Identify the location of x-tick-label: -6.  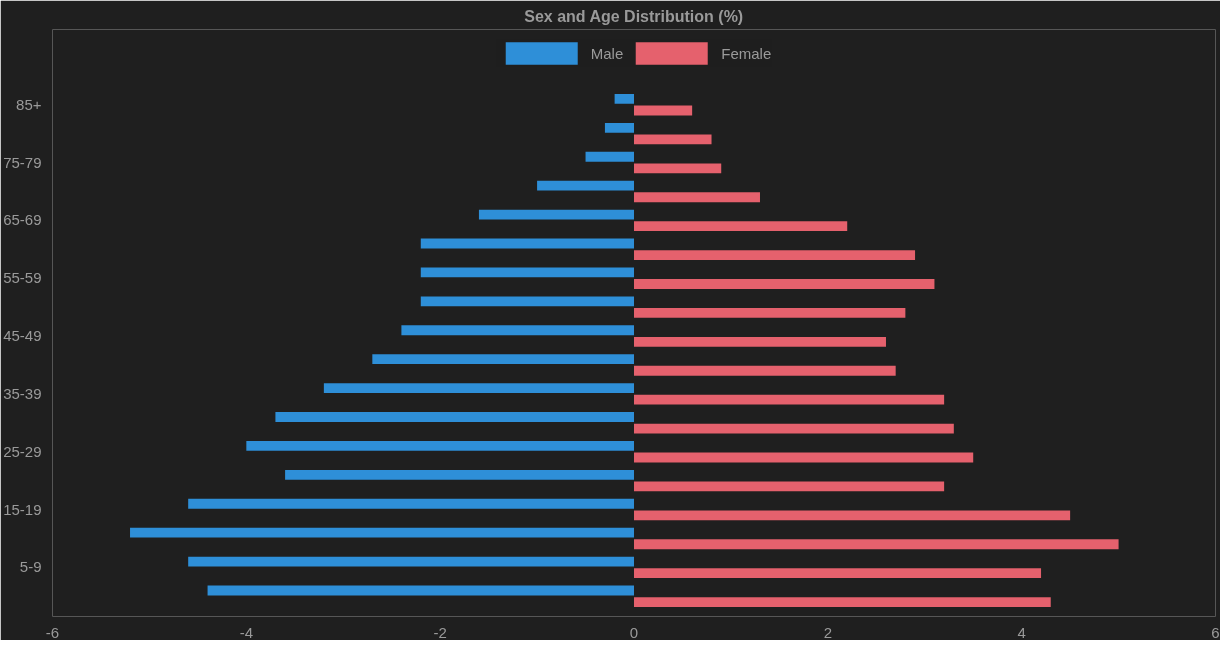
(52, 632).